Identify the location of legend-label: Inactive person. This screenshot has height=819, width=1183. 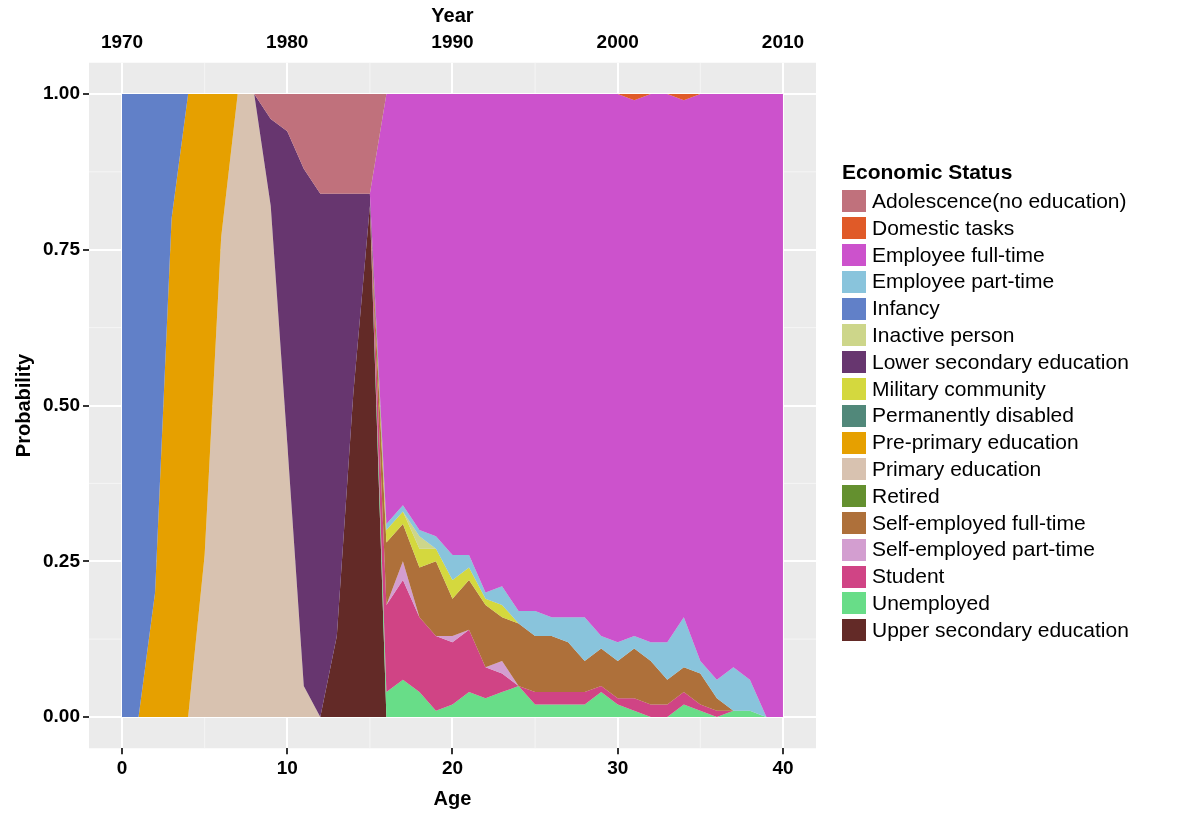
(943, 335).